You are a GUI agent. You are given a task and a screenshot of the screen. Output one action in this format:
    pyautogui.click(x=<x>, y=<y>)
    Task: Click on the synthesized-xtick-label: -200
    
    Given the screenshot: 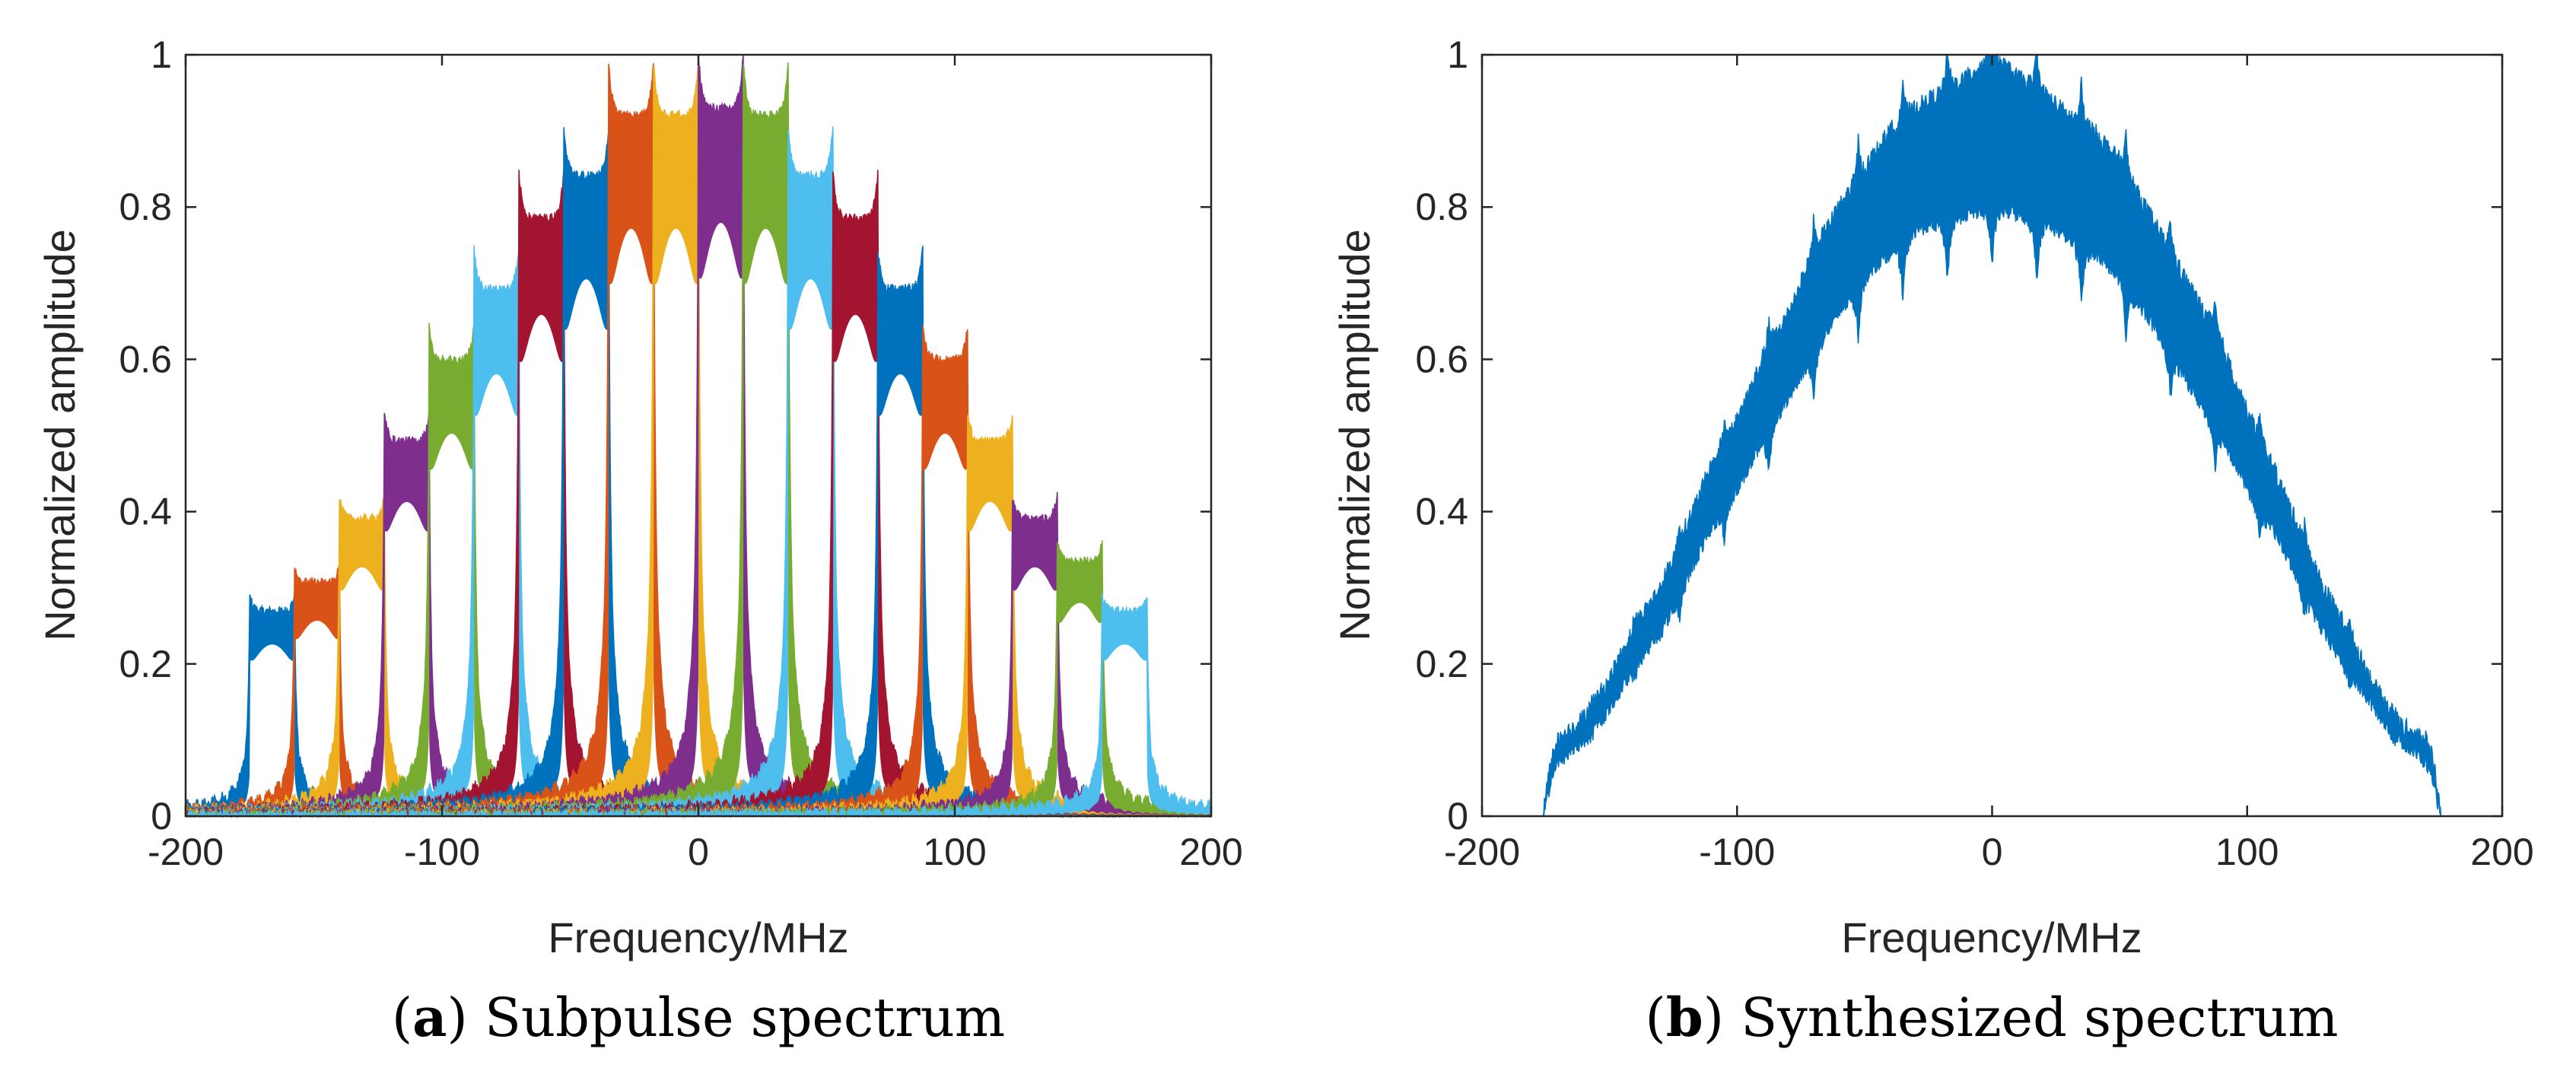 What is the action you would take?
    pyautogui.click(x=1482, y=852)
    